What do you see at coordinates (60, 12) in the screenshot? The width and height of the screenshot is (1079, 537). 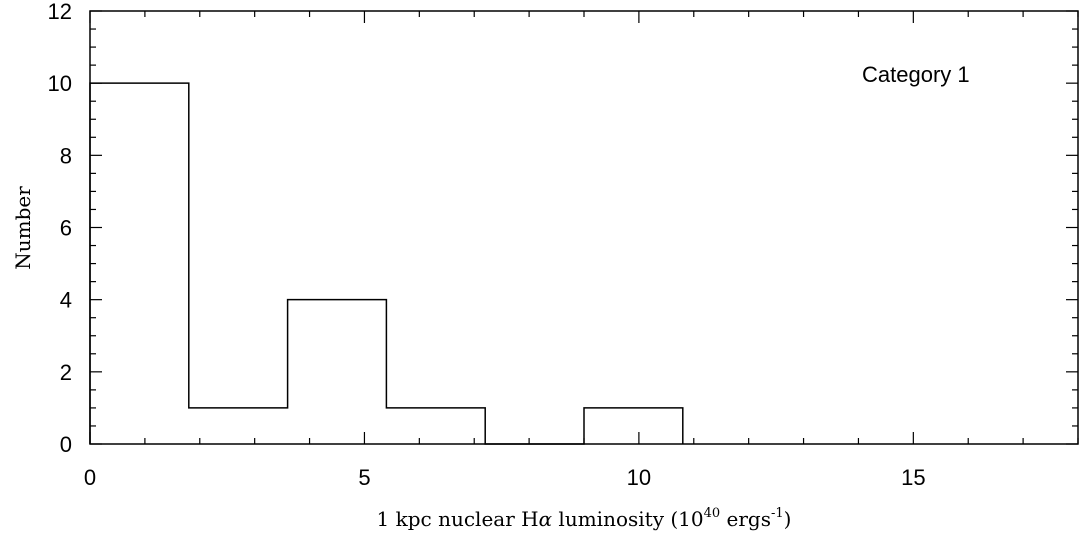 I see `y-tick-label: 12` at bounding box center [60, 12].